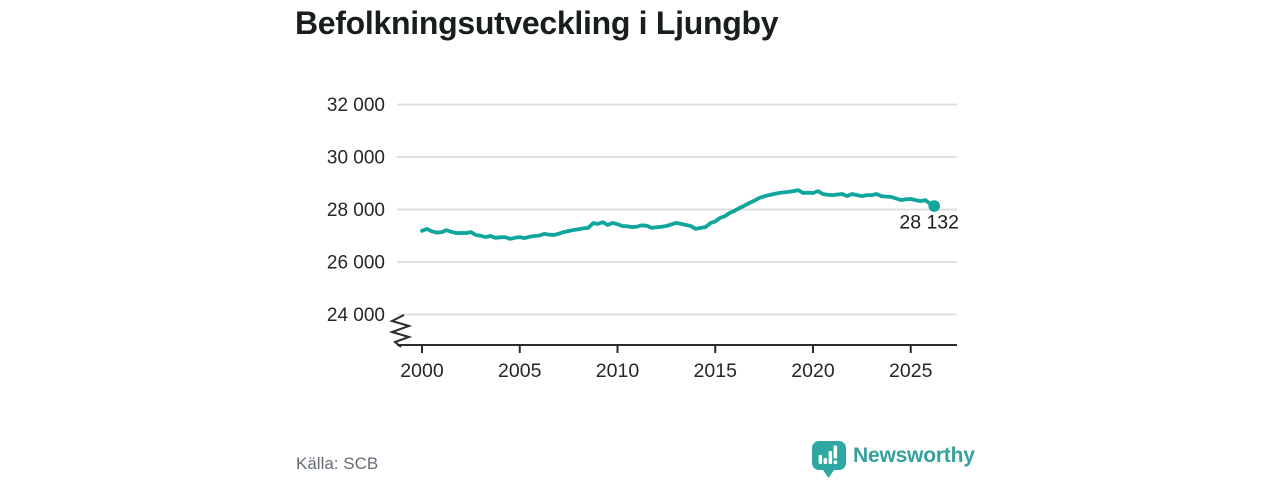  What do you see at coordinates (678, 214) in the screenshot?
I see `population-series-line` at bounding box center [678, 214].